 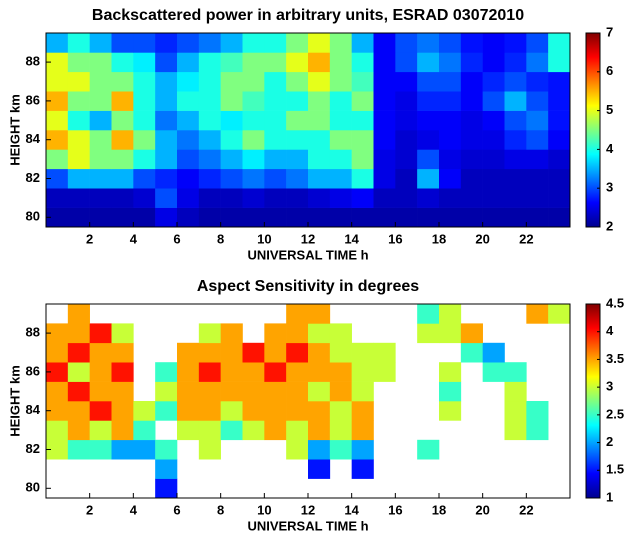 What do you see at coordinates (395, 509) in the screenshot?
I see `x-tick-label: 16` at bounding box center [395, 509].